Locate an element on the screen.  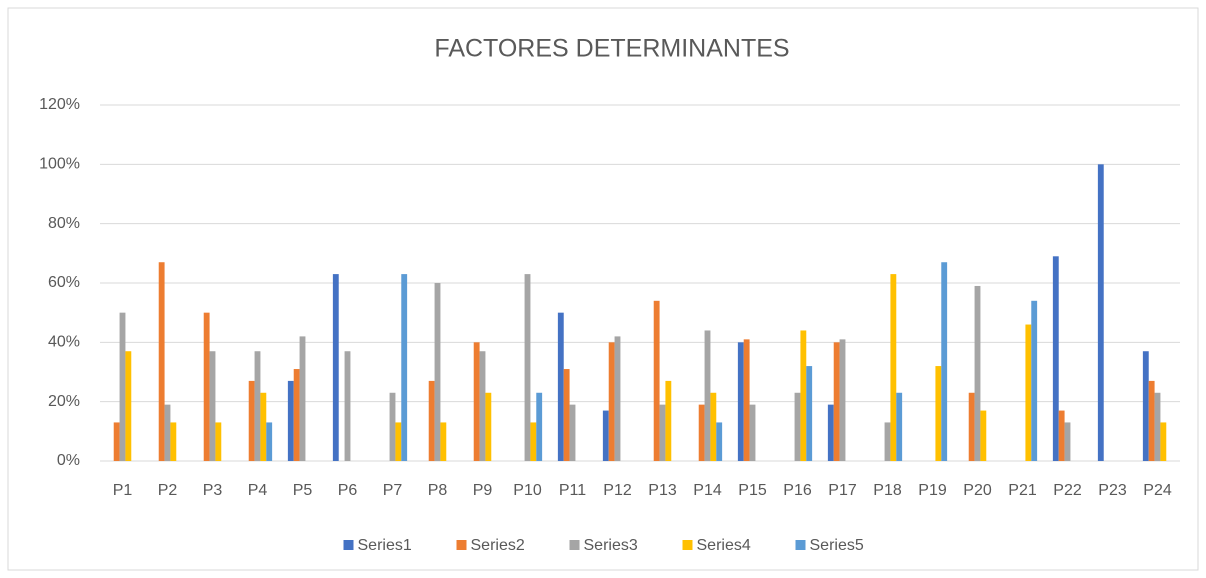
x-tick-label: P19 is located at coordinates (932, 490).